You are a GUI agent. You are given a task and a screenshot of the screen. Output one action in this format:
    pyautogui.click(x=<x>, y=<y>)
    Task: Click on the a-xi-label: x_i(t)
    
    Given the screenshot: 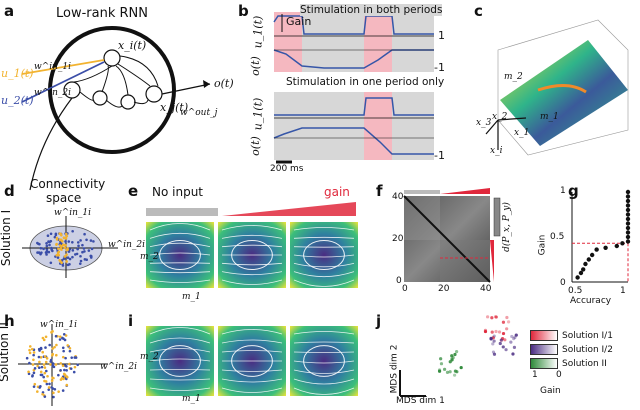 What is the action you would take?
    pyautogui.click(x=132, y=45)
    